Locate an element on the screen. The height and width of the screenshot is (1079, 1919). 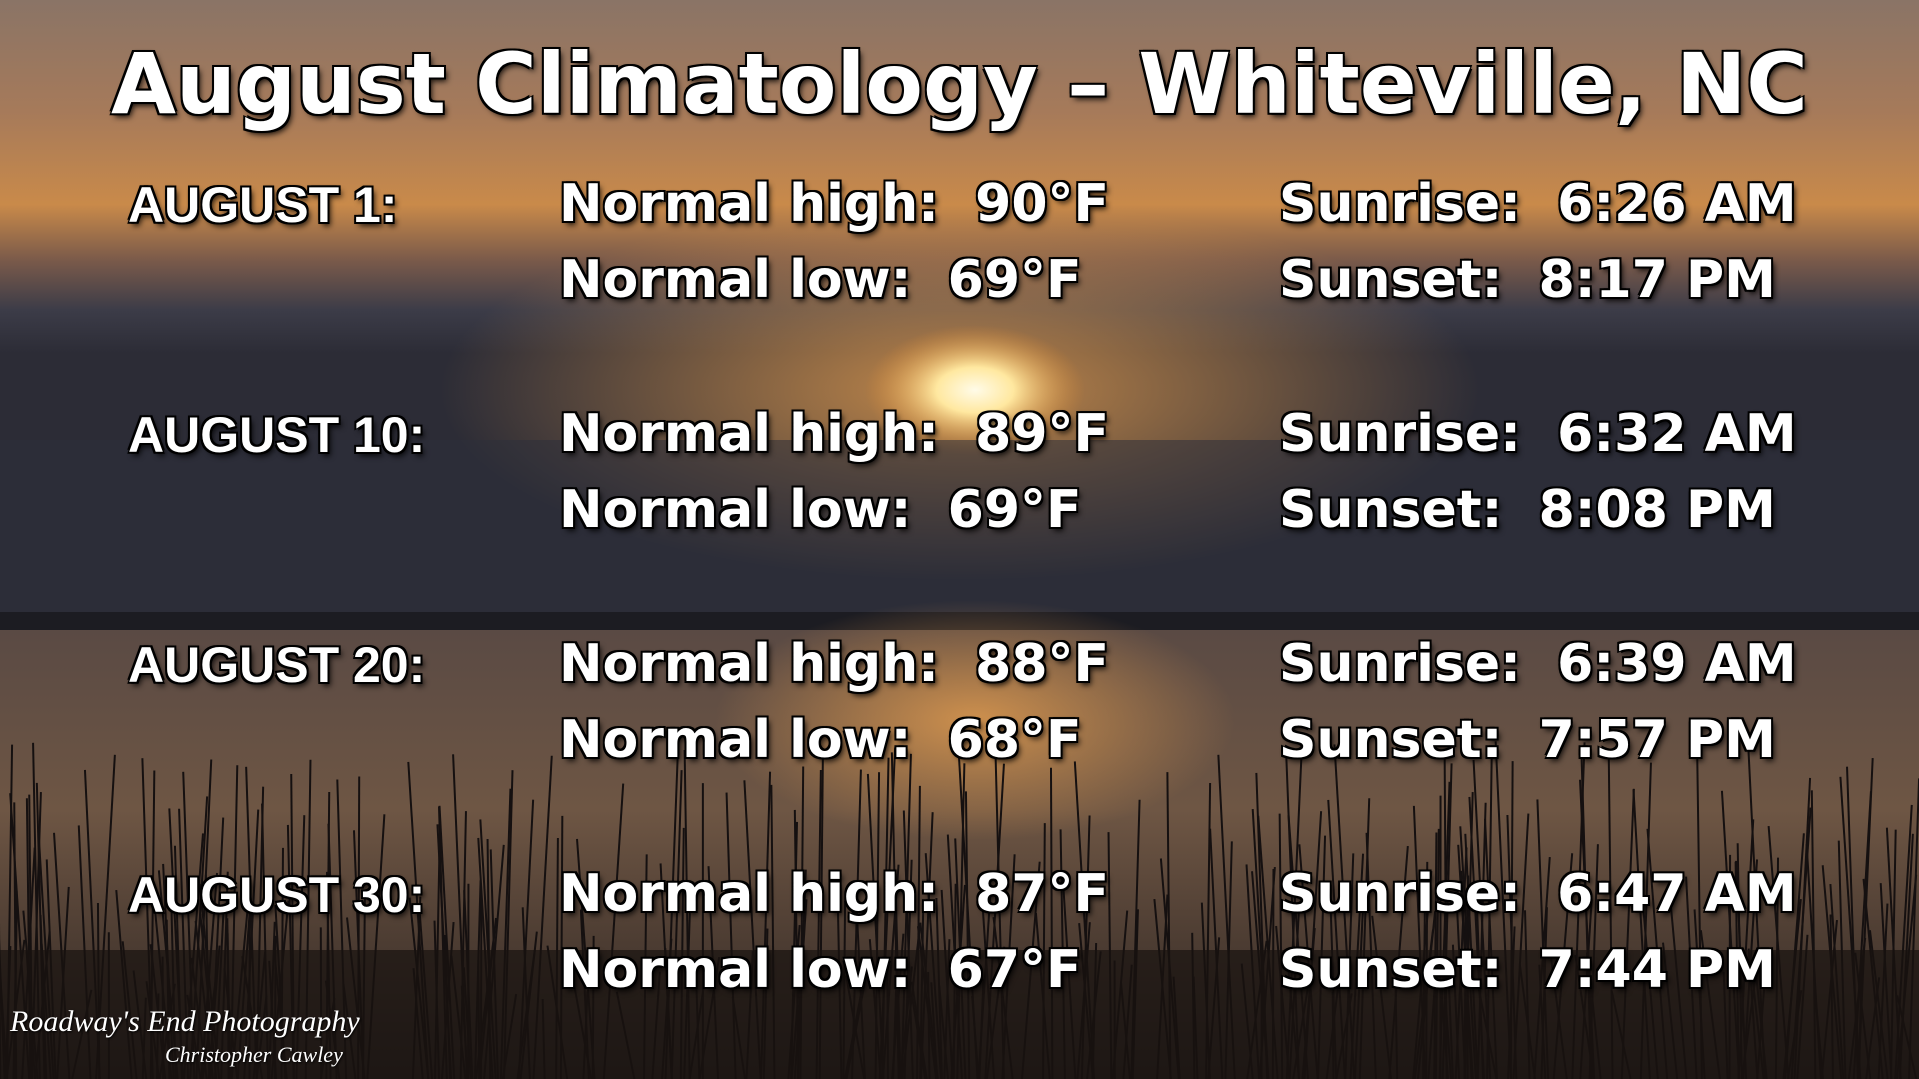
row-sunrise: Sunrise: 6:39 AM is located at coordinates (1538, 664).